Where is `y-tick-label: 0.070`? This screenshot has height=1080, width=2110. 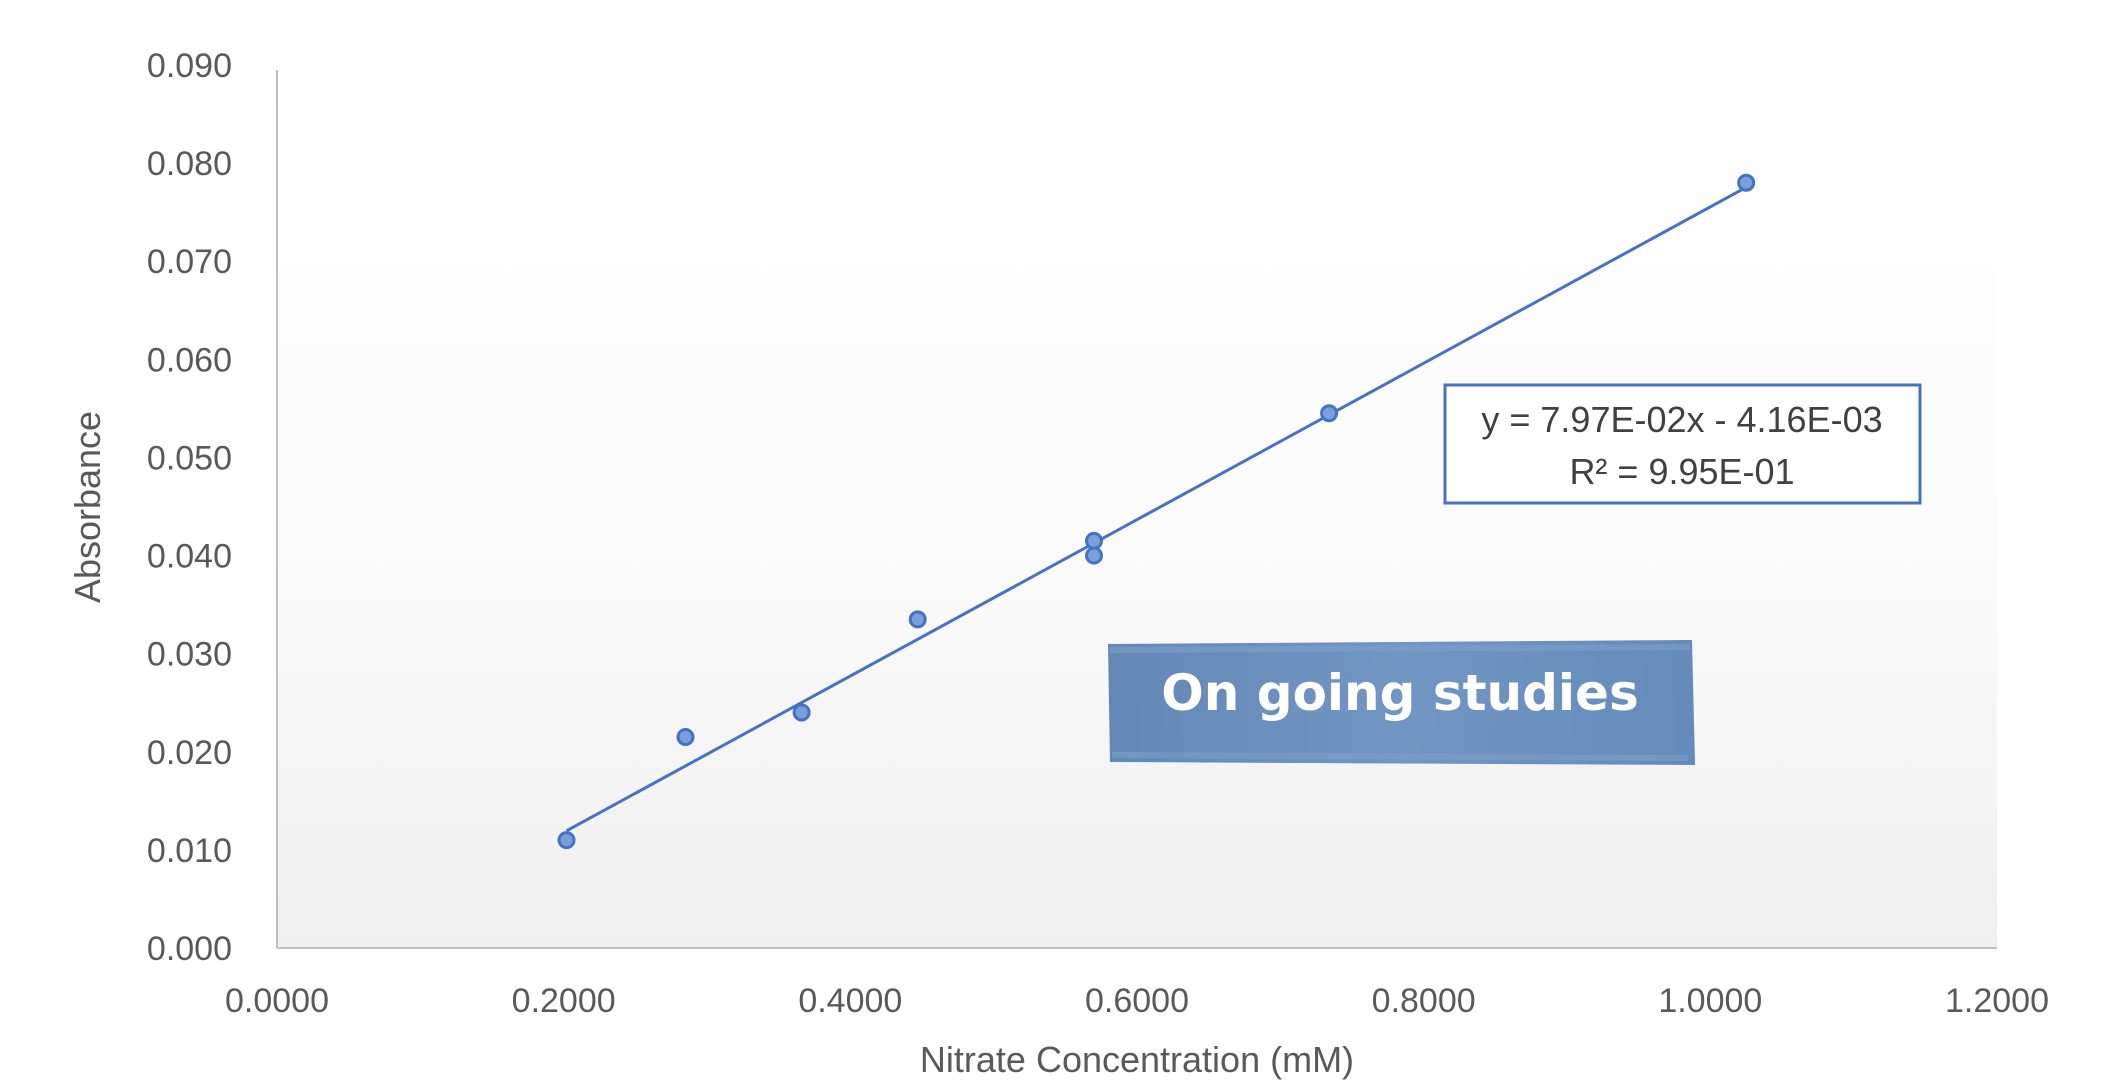 y-tick-label: 0.070 is located at coordinates (189, 262).